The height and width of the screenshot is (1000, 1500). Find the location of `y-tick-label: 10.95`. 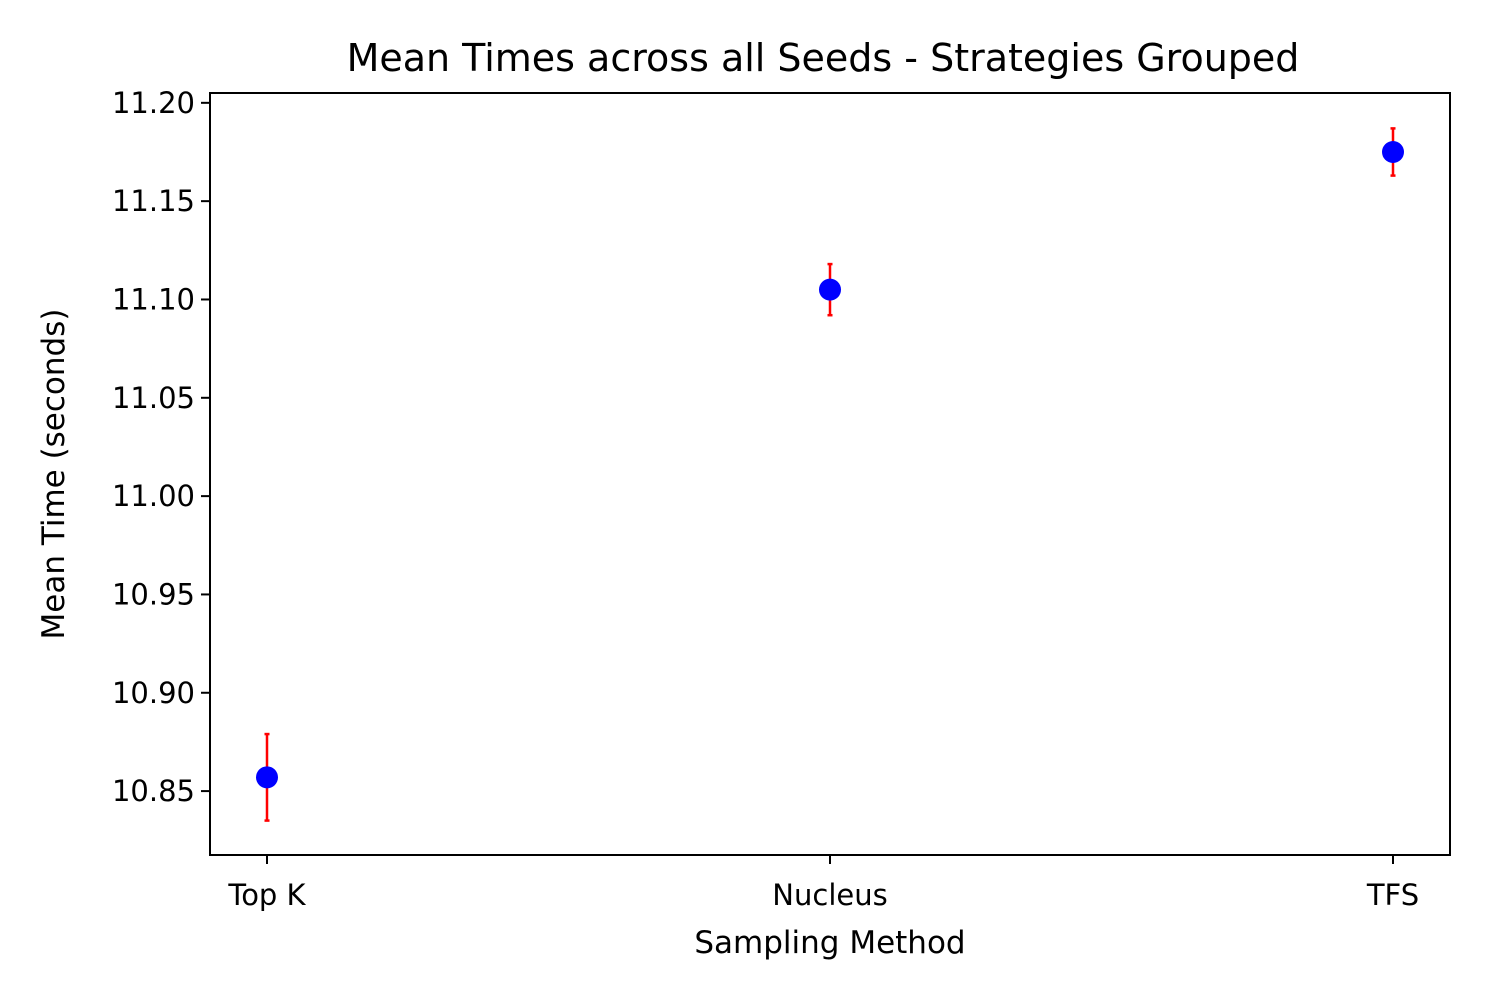

y-tick-label: 10.95 is located at coordinates (153, 594).